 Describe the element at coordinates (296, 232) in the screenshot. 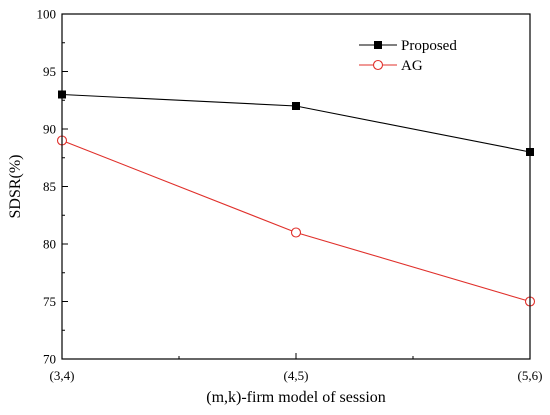

I see `data-point-ag` at that location.